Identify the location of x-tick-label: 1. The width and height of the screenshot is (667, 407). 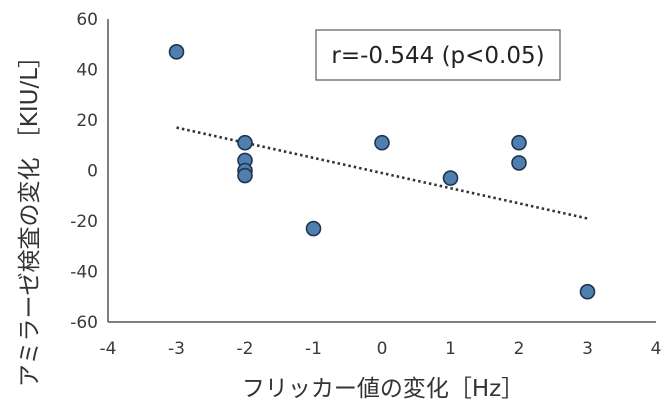
(450, 349).